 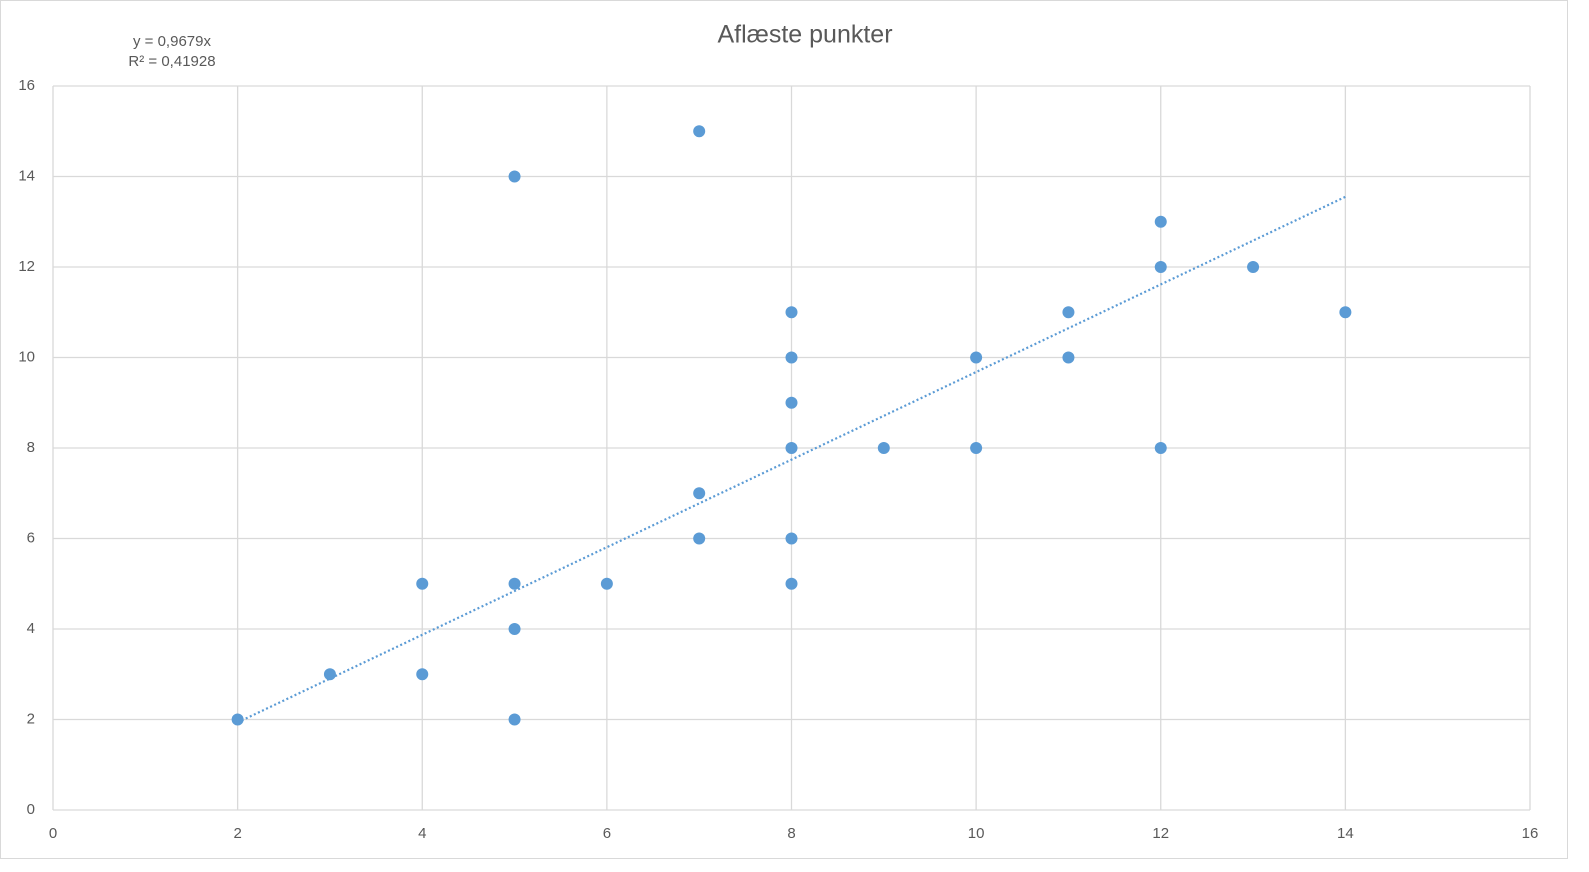 What do you see at coordinates (26, 266) in the screenshot?
I see `y-tick-label: 12` at bounding box center [26, 266].